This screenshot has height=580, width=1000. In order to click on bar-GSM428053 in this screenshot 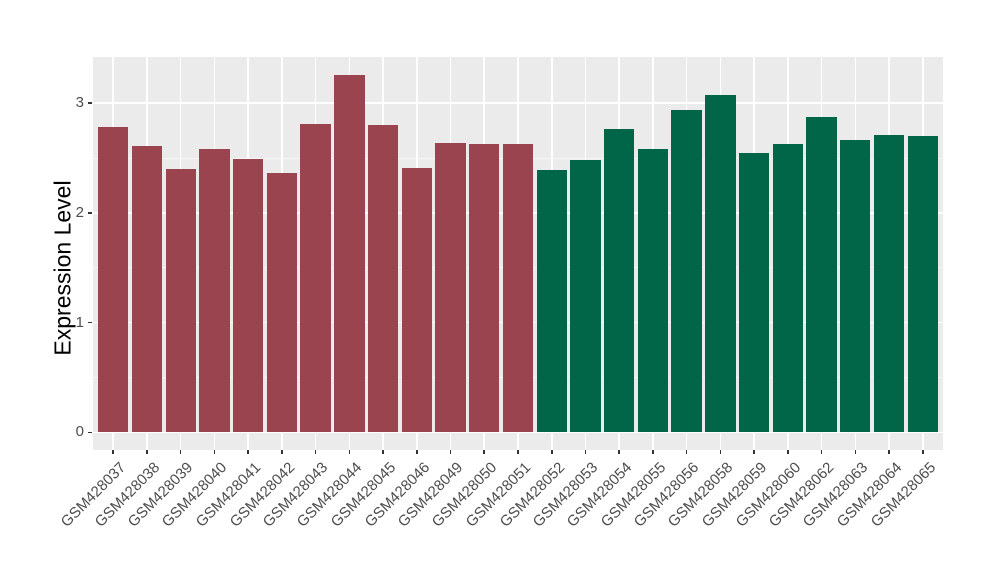, I will do `click(585, 296)`.